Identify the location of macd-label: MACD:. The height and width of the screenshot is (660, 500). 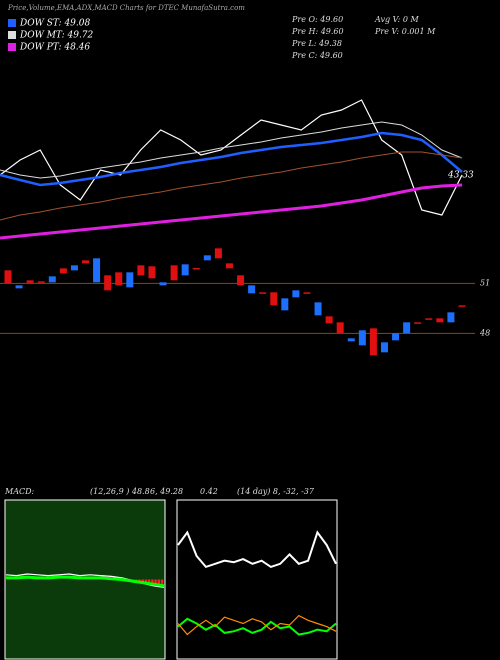
(19, 491).